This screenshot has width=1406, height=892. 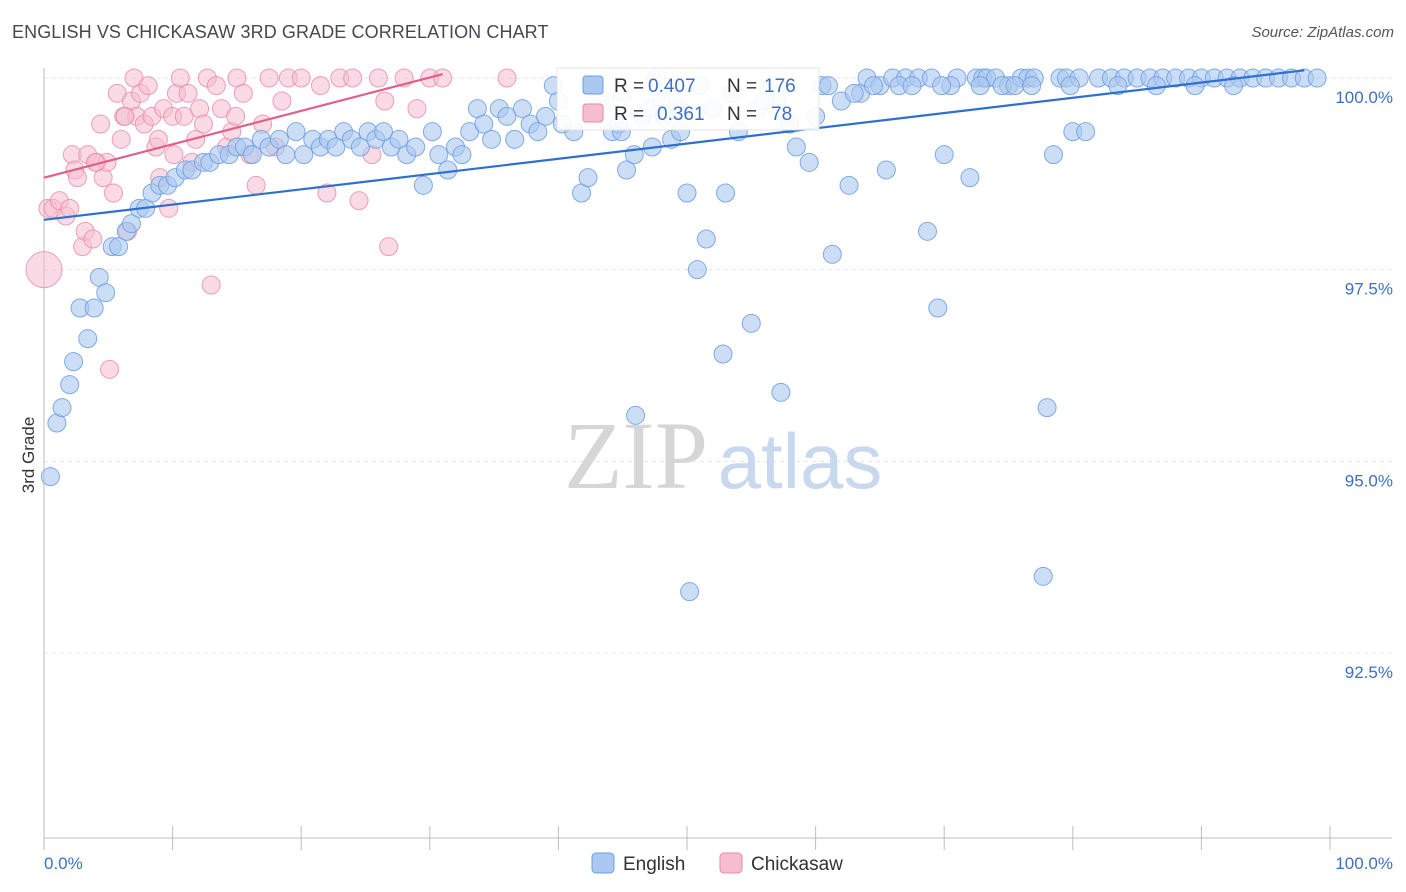 What do you see at coordinates (780, 86) in the screenshot?
I see `english-n-value: 176` at bounding box center [780, 86].